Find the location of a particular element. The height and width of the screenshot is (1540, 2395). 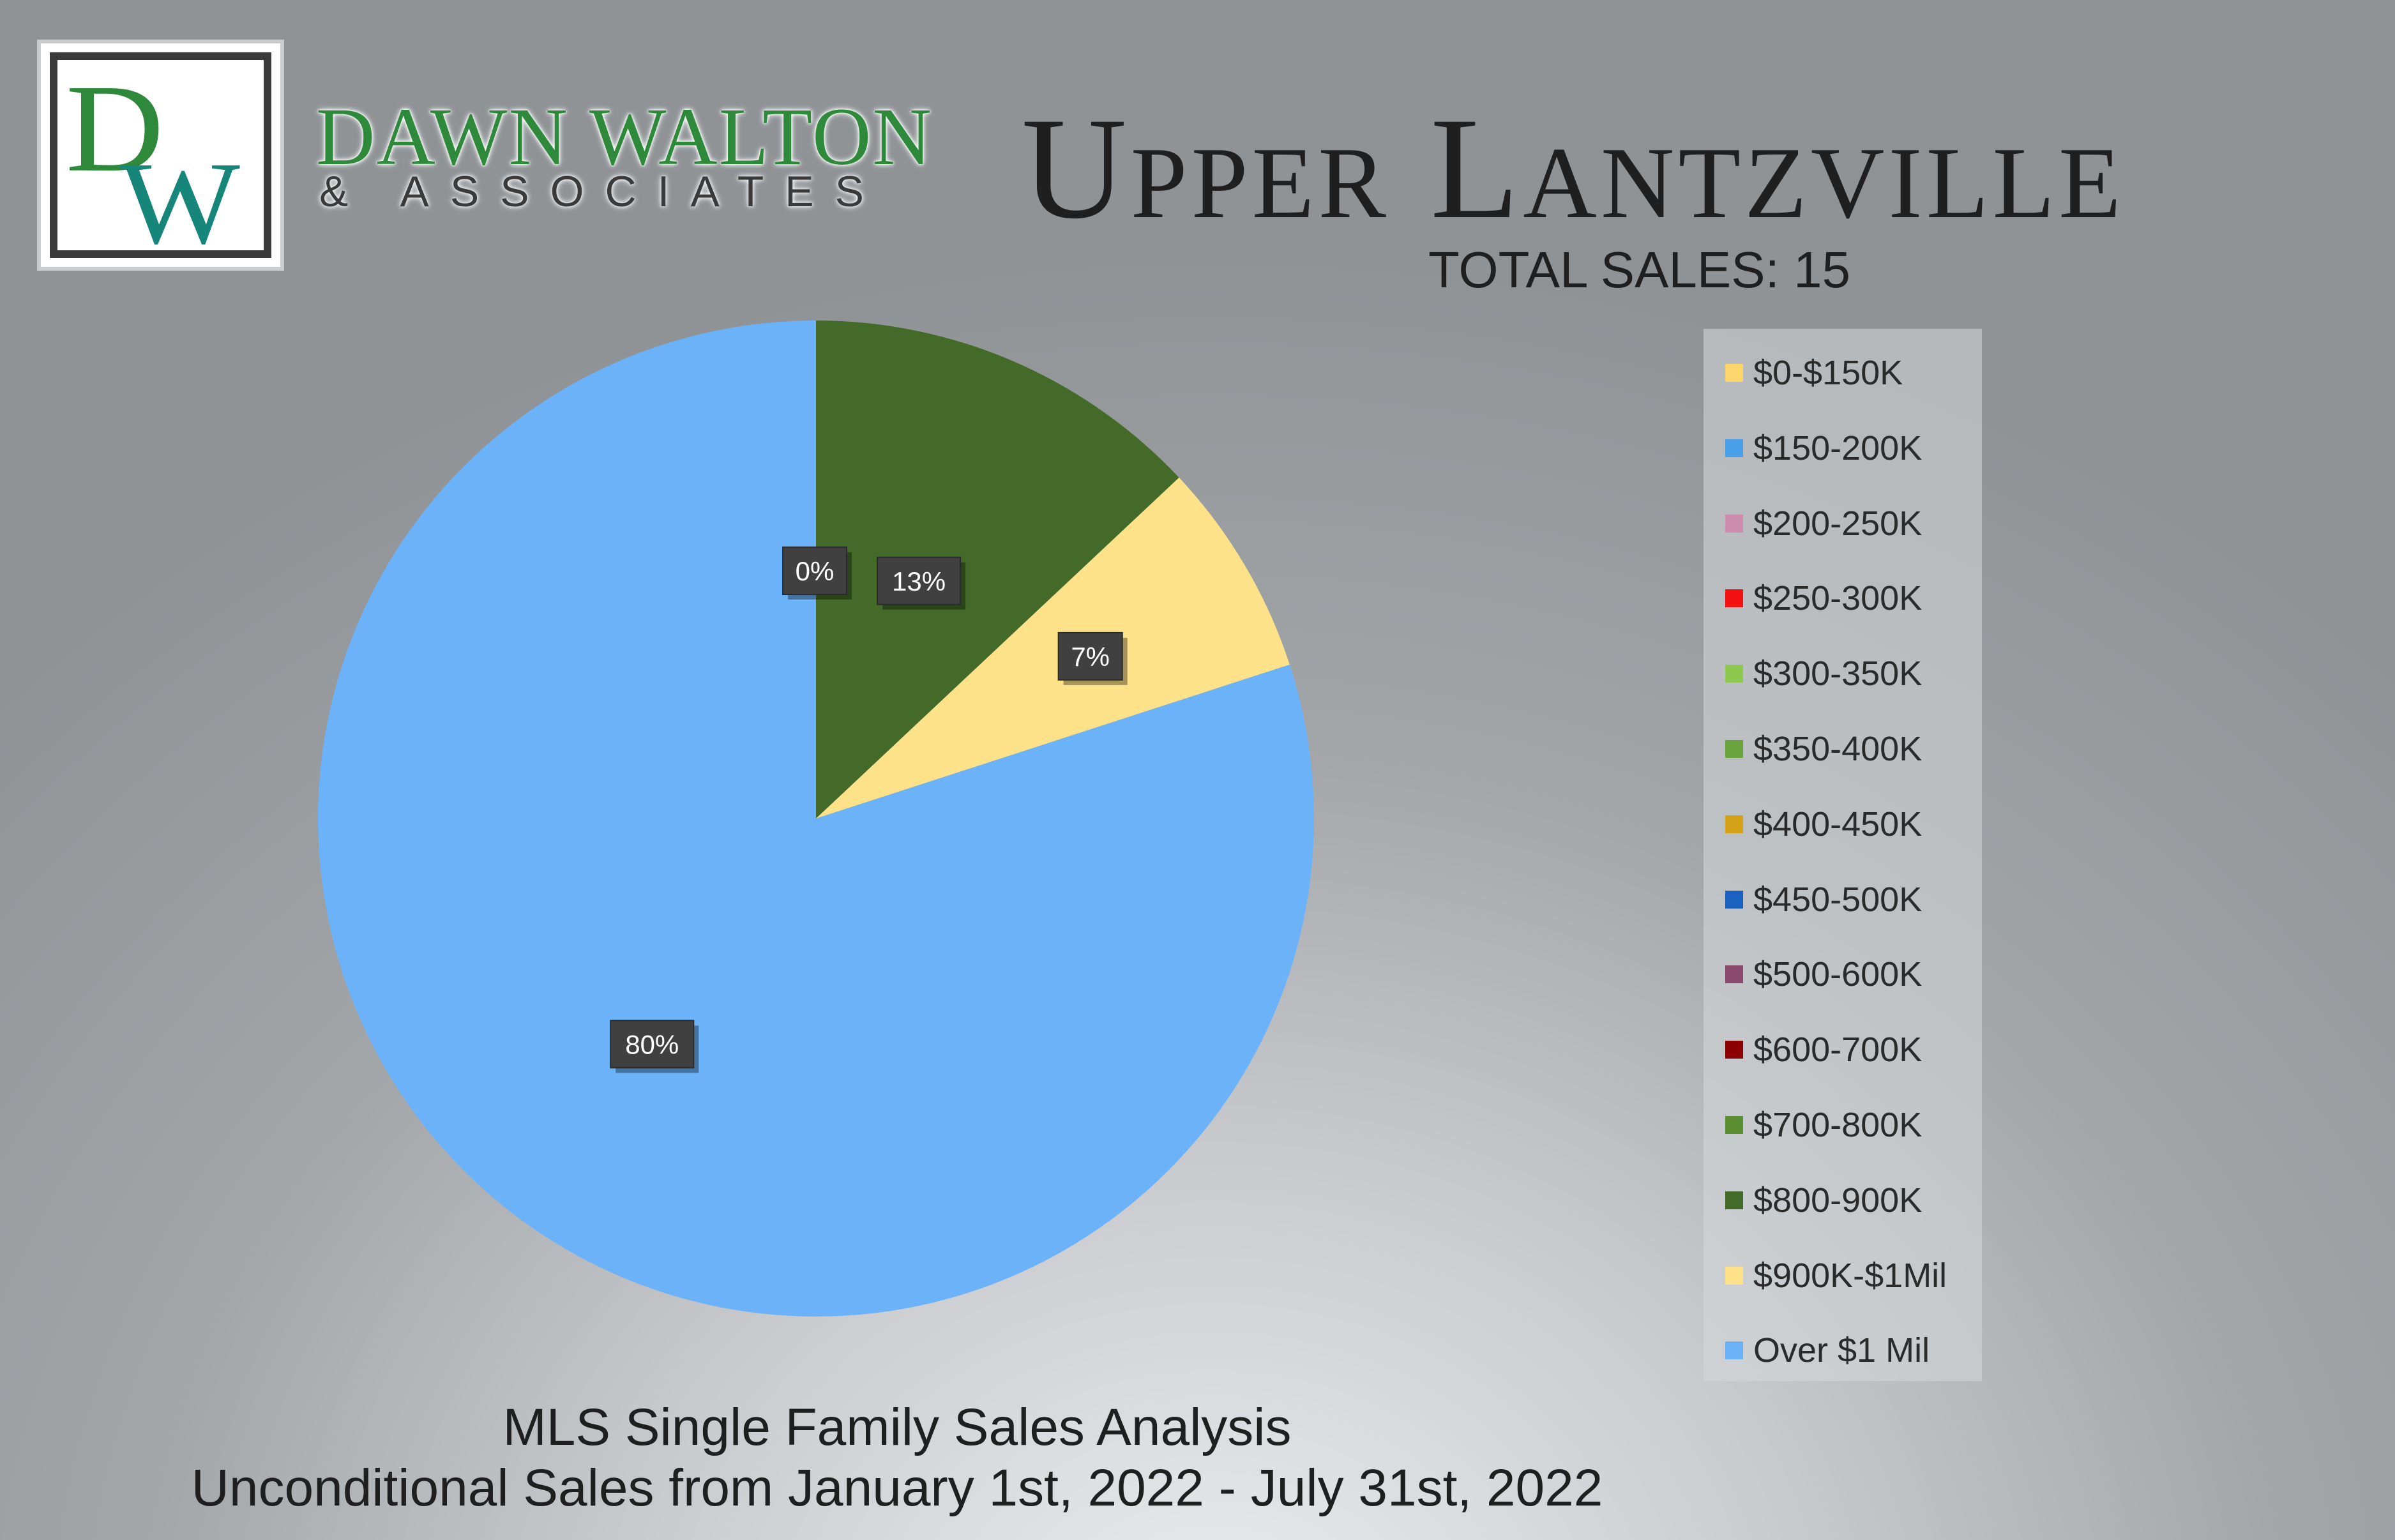

legend-label: $350-400K is located at coordinates (1838, 749).